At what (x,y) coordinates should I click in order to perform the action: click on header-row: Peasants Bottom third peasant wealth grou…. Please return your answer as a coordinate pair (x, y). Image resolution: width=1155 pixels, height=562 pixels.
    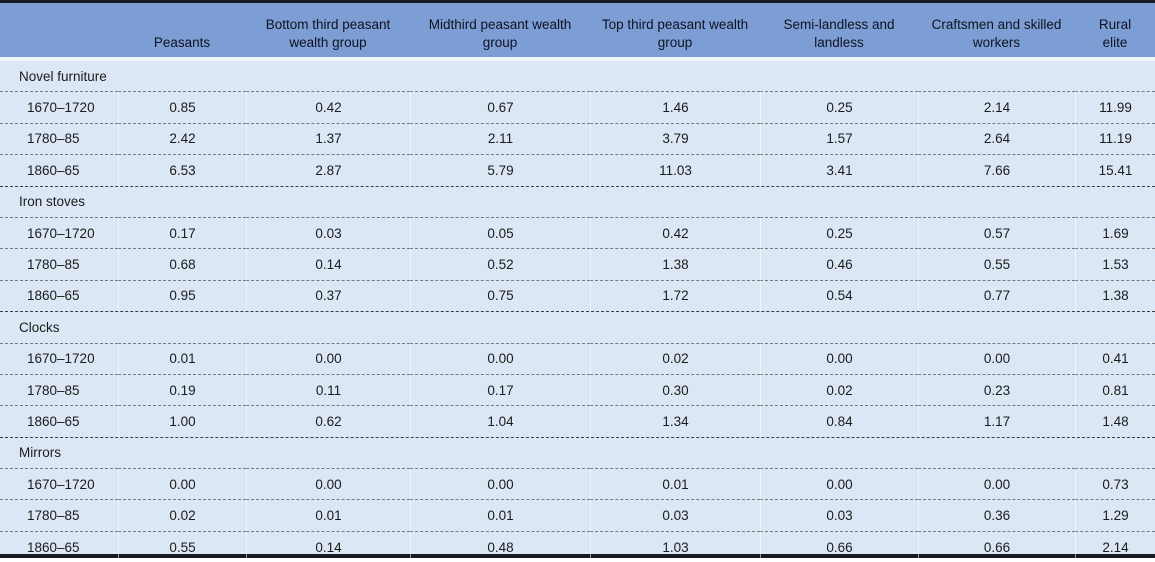
    Looking at the image, I should click on (577, 32).